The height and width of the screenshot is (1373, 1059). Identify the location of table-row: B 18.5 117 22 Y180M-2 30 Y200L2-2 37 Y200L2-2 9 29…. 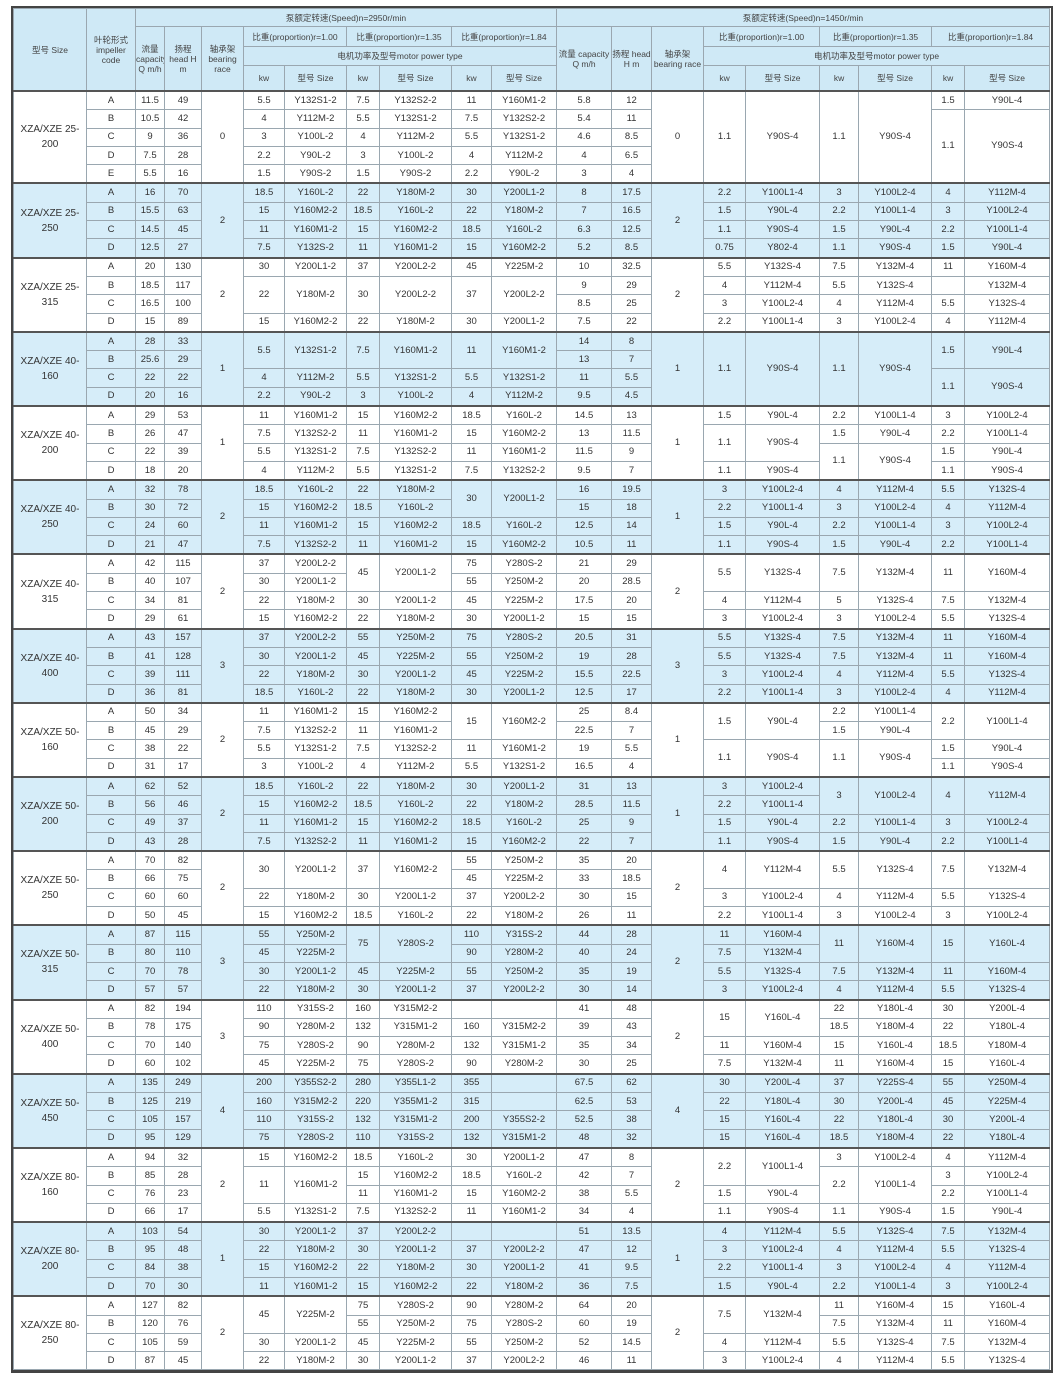
(532, 294).